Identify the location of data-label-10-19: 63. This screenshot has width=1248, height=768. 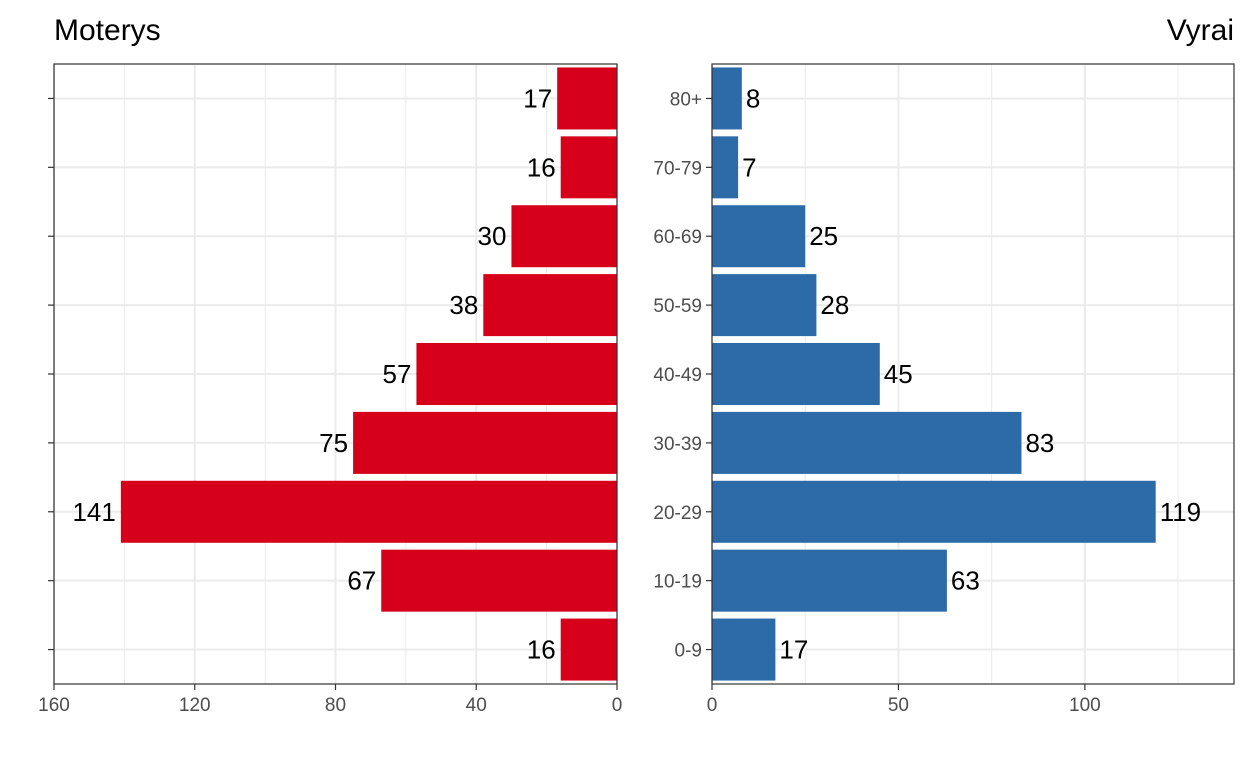
(965, 581).